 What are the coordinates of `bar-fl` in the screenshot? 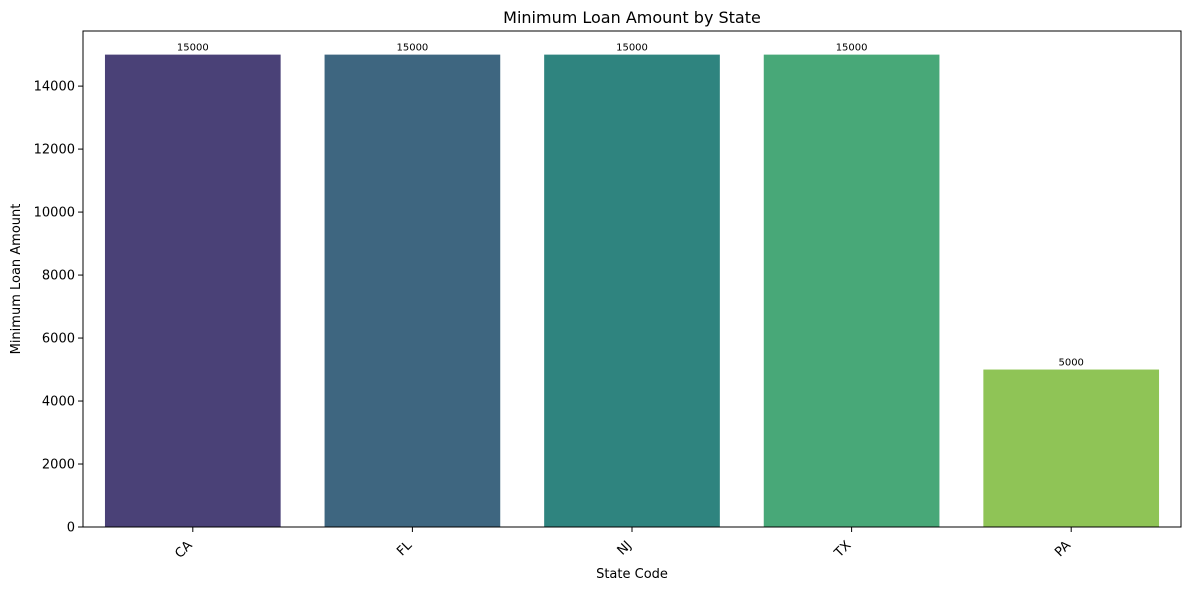 It's located at (412, 290).